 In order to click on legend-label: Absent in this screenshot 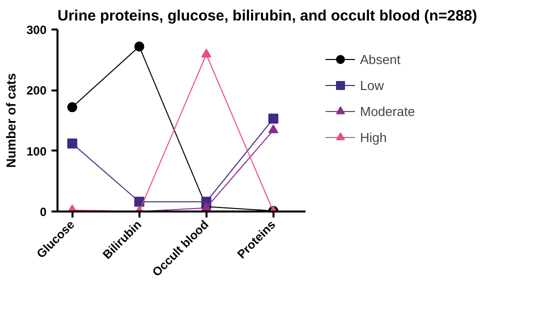, I will do `click(380, 59)`.